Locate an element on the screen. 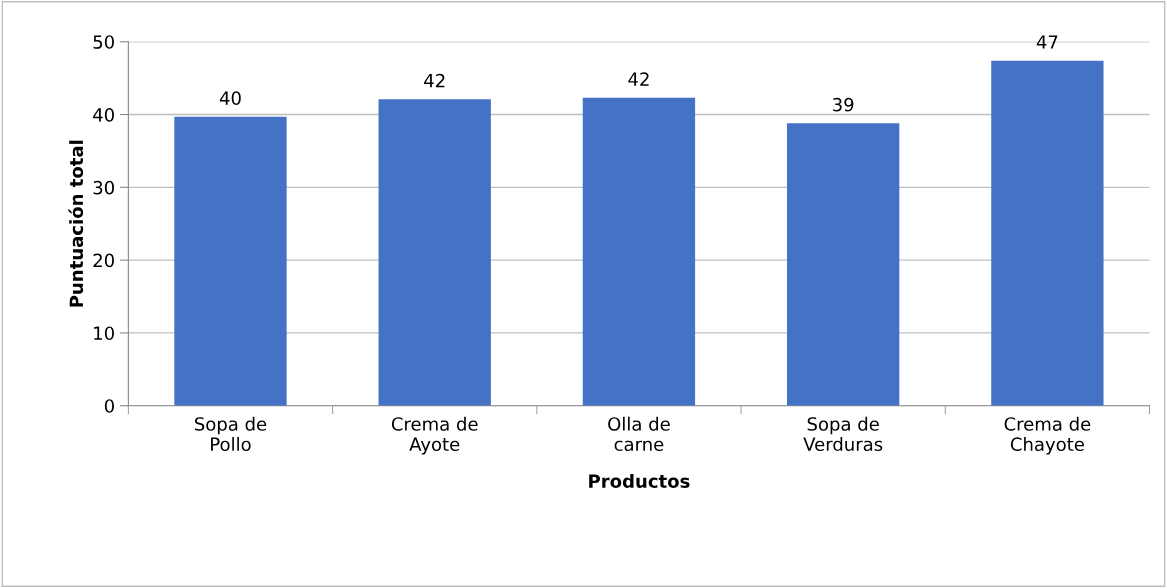 The height and width of the screenshot is (588, 1167). y-axis-title: Puntuación total is located at coordinates (76, 223).